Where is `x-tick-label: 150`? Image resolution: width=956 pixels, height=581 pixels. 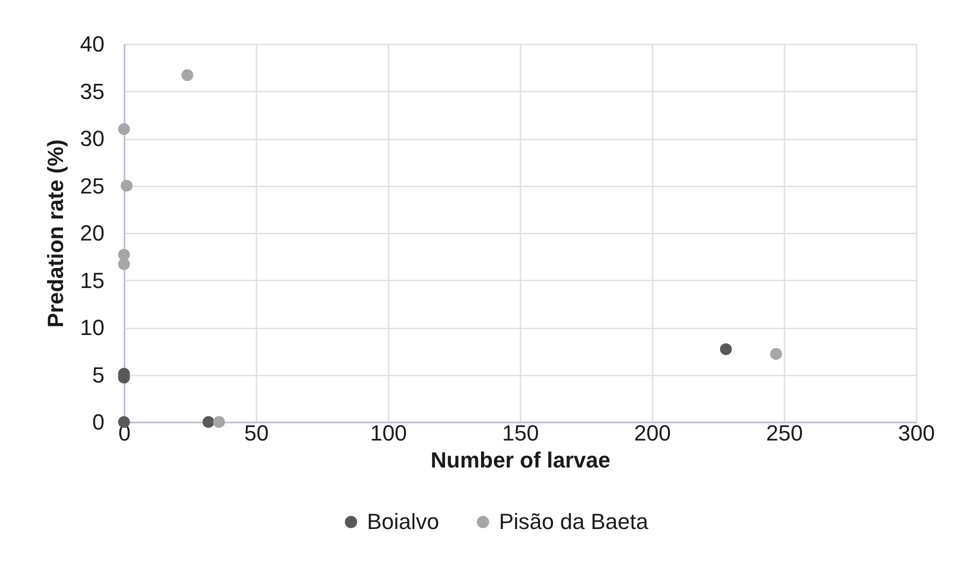
x-tick-label: 150 is located at coordinates (520, 433).